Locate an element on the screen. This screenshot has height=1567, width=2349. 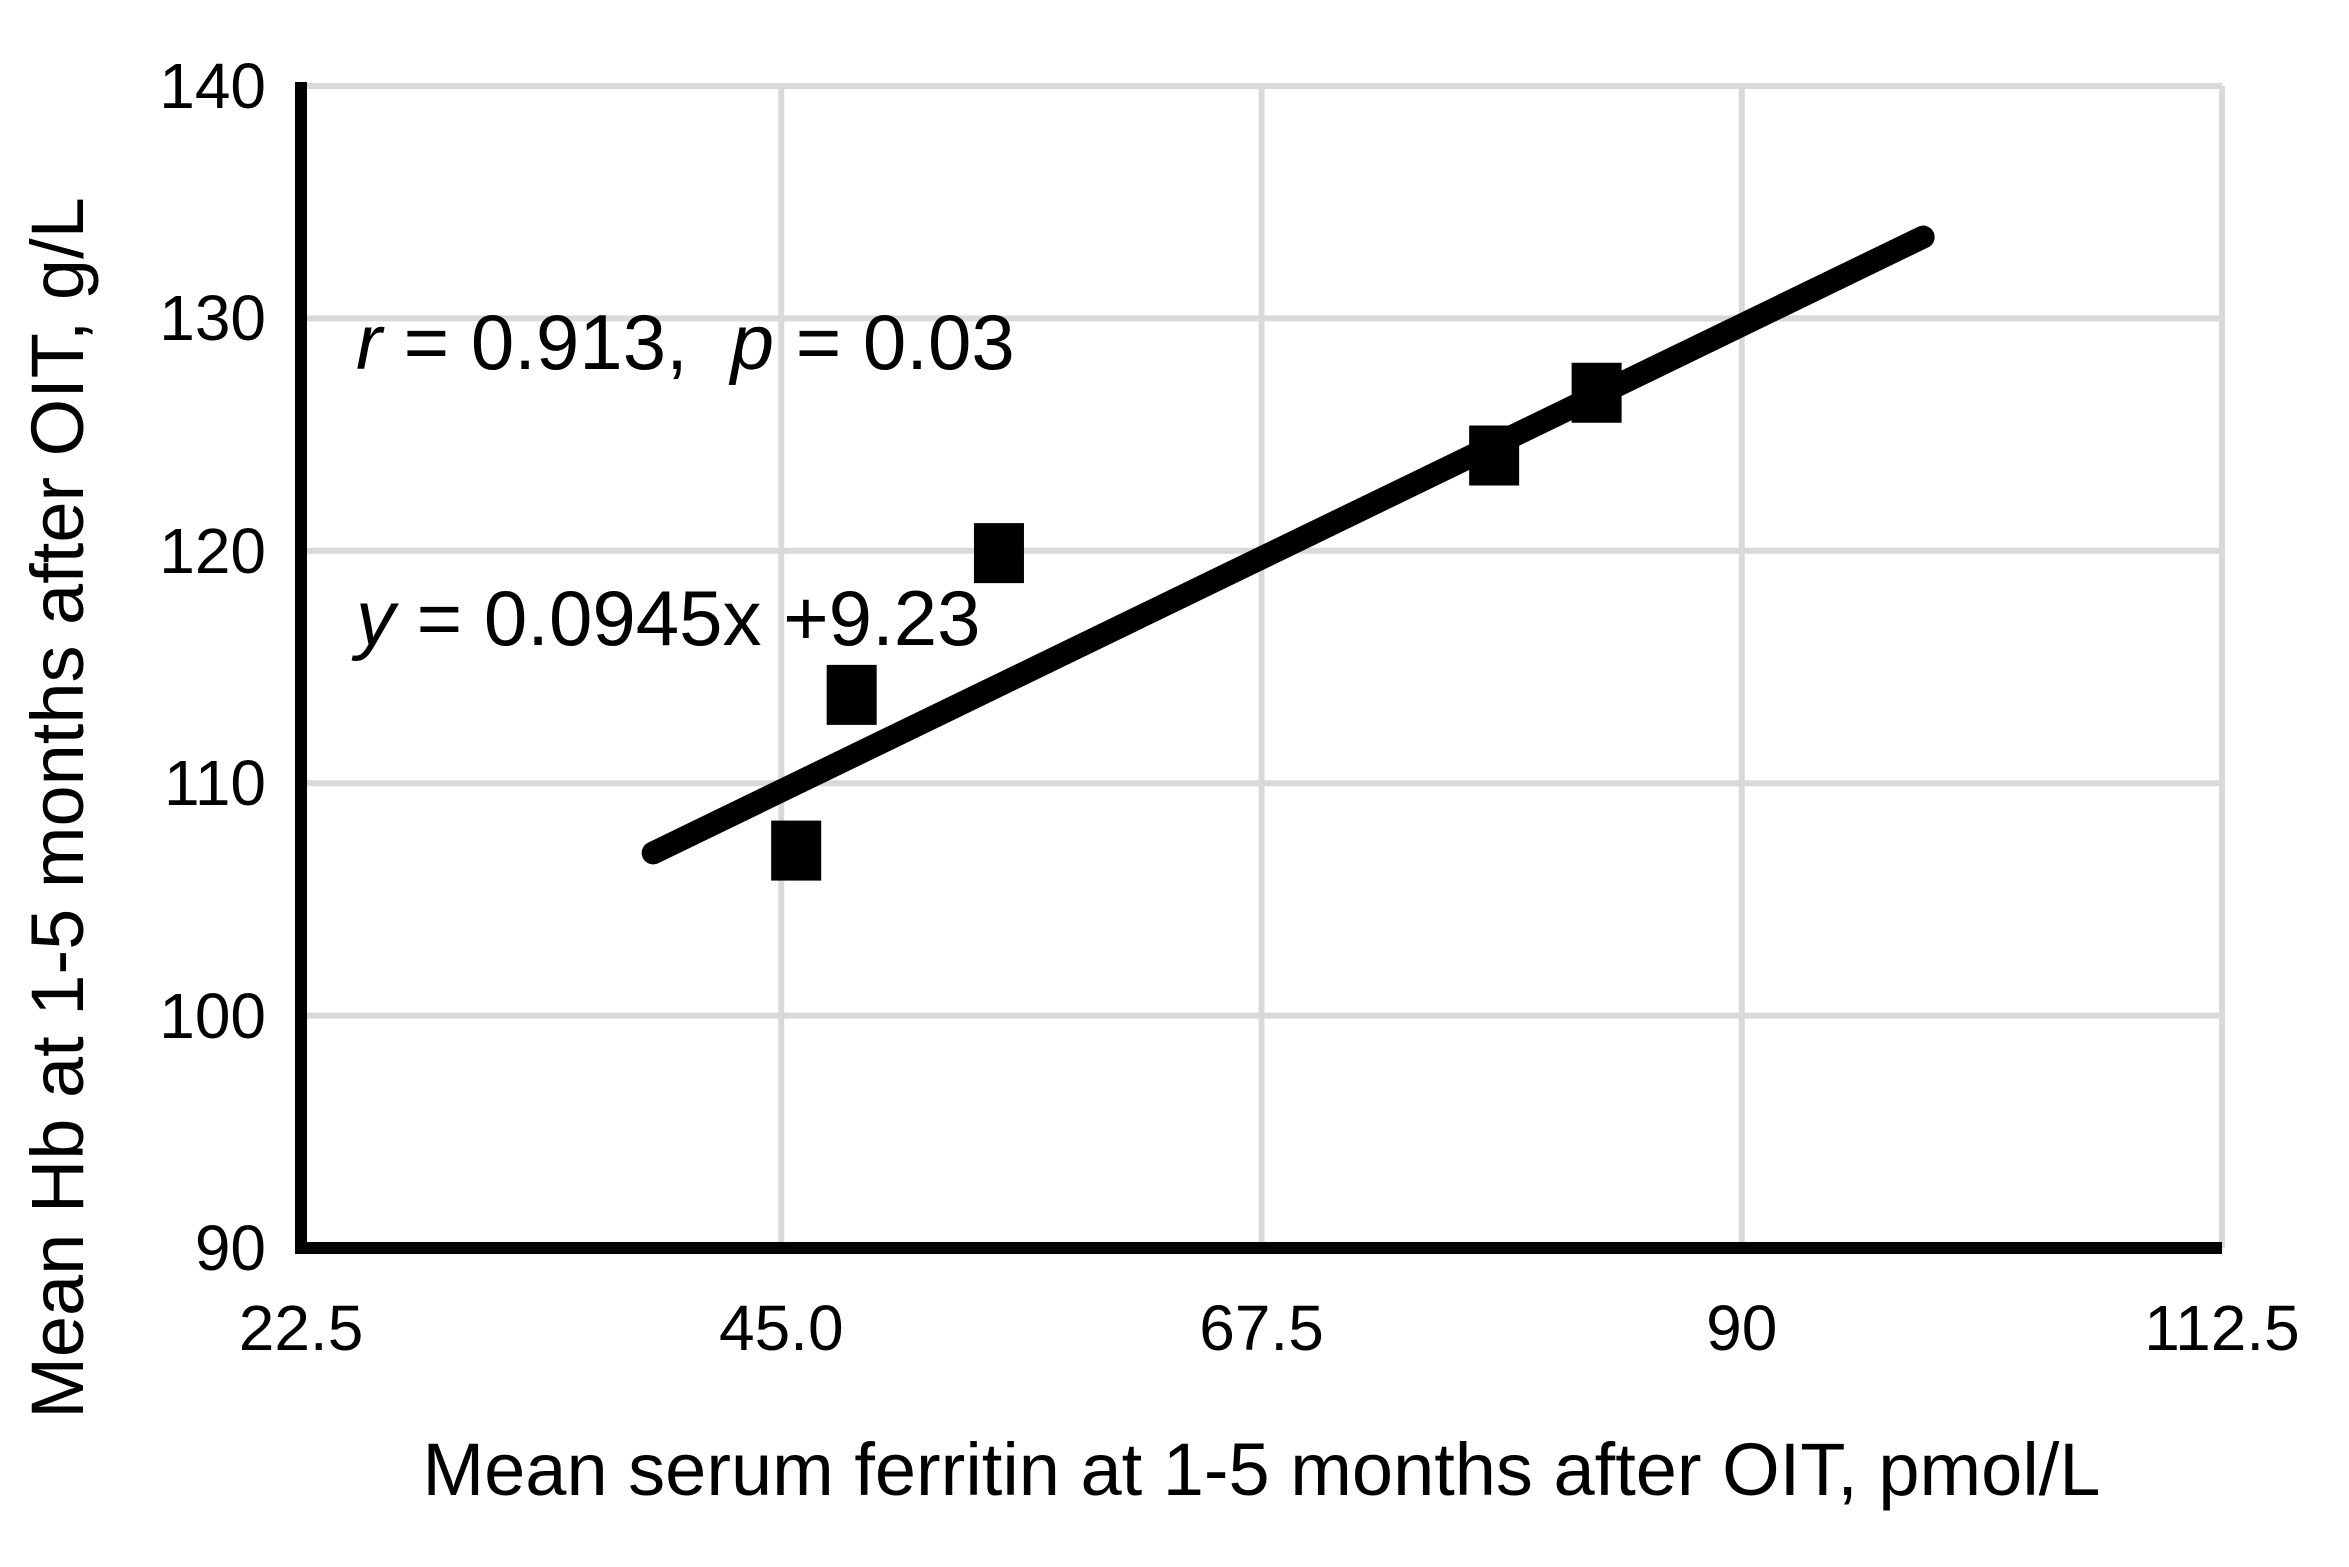
y-tick-label: 110 is located at coordinates (214, 783).